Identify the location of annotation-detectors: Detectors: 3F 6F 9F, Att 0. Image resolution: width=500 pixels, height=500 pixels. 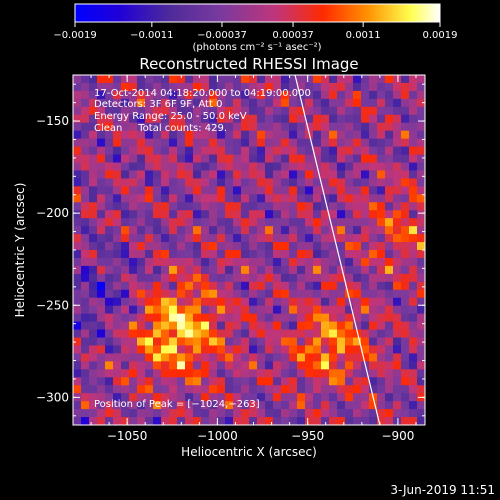
(158, 104).